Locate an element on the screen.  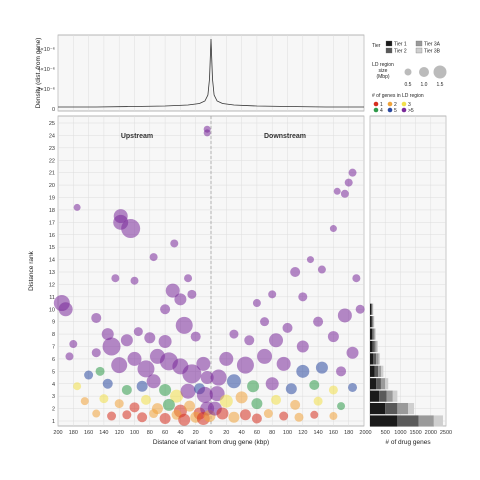
main-ylabel: Distance rank is located at coordinates (31, 270).